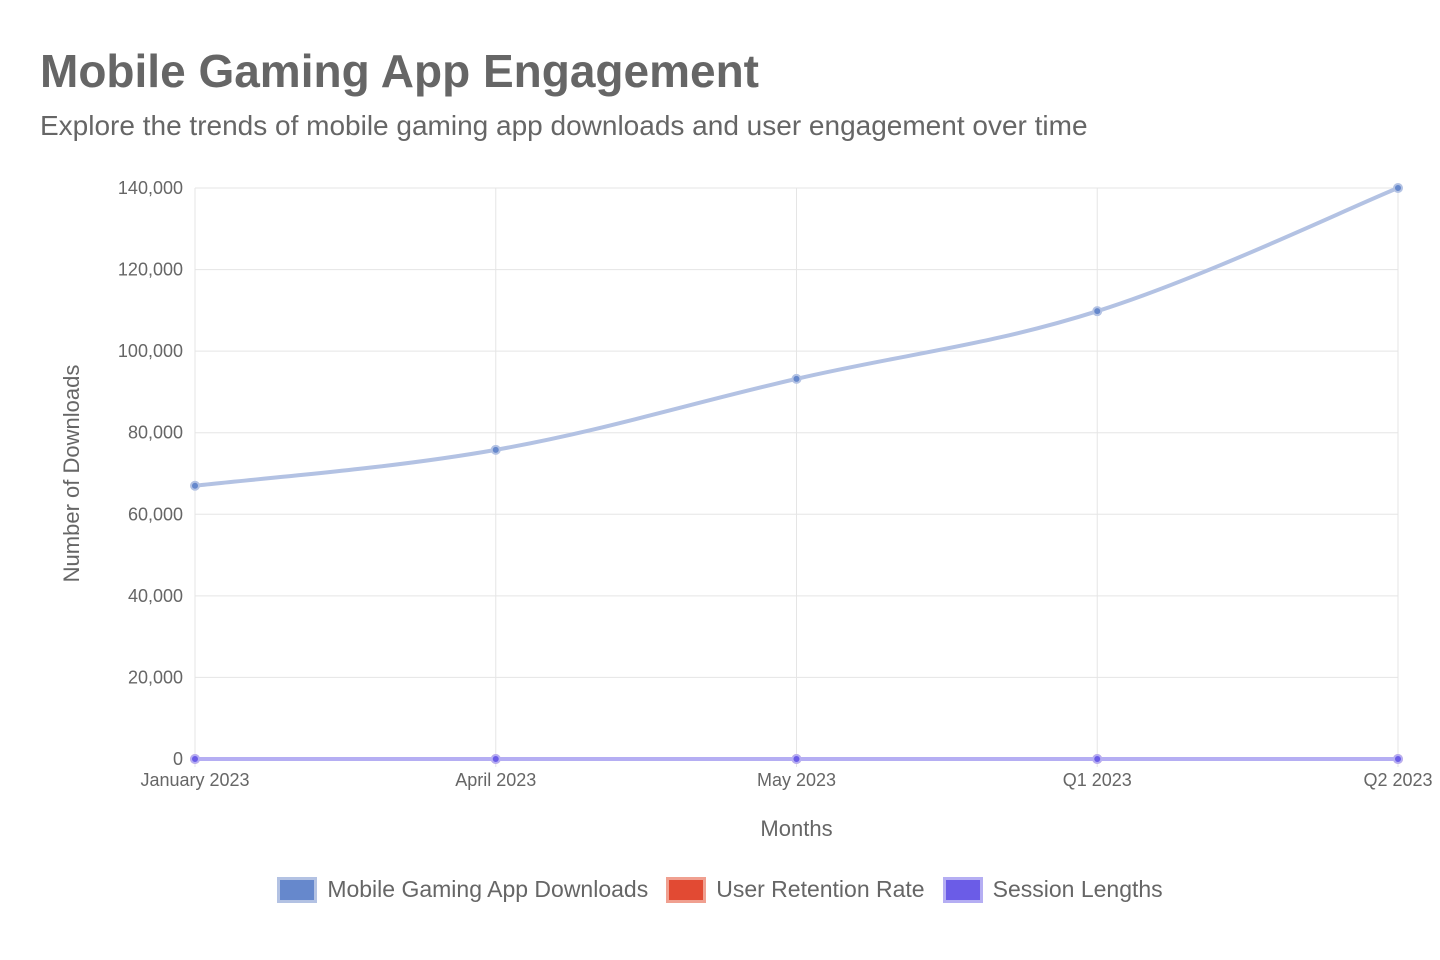 The image size is (1440, 960). What do you see at coordinates (150, 188) in the screenshot?
I see `y-tick-label: 140,000` at bounding box center [150, 188].